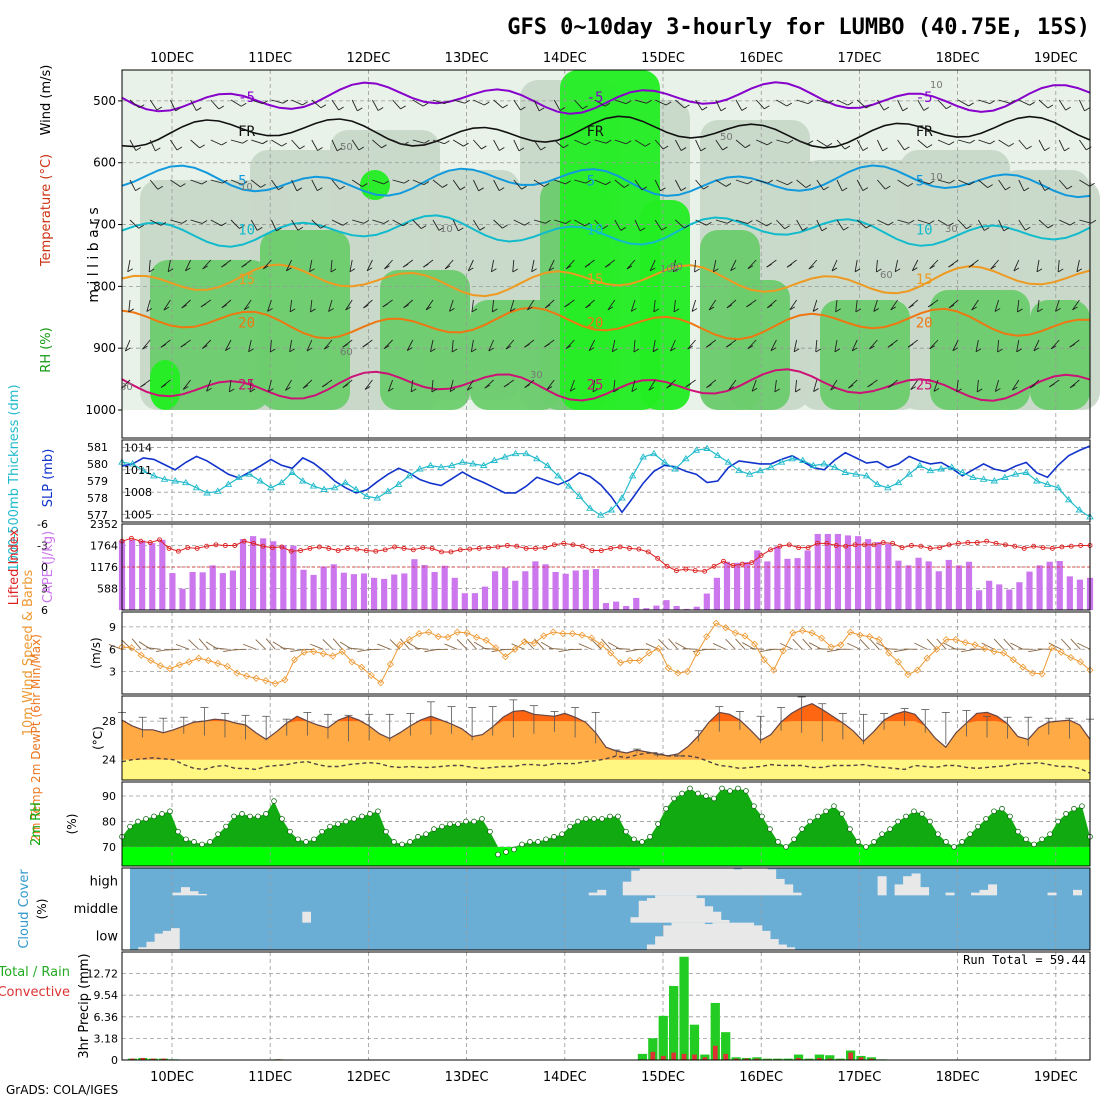  Describe the element at coordinates (980, 350) in the screenshot. I see `rh-shade-green` at that location.